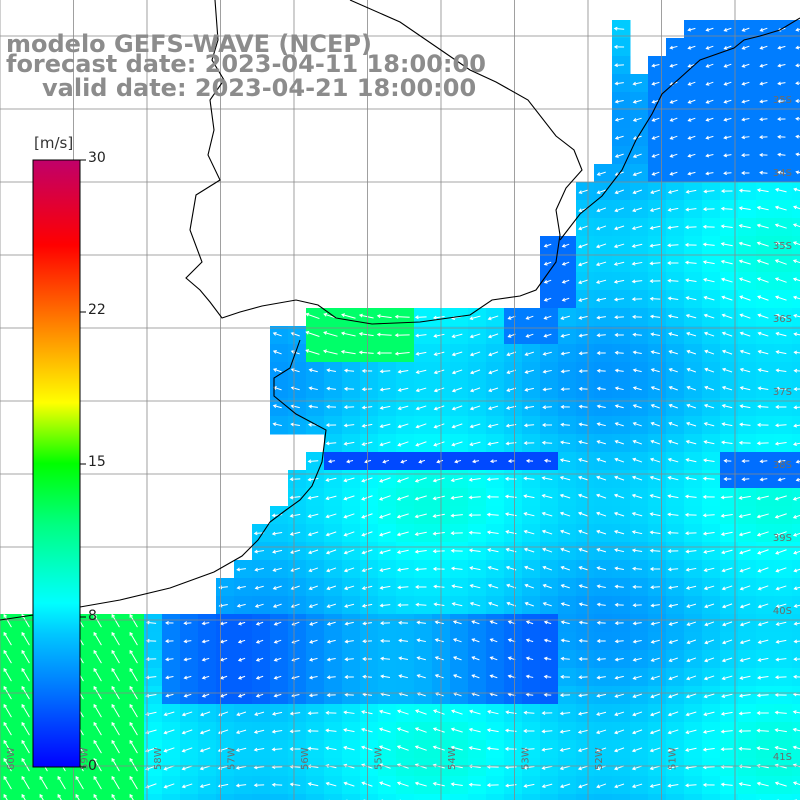 The image size is (800, 800). I want to click on longitude-label: 52W, so click(599, 758).